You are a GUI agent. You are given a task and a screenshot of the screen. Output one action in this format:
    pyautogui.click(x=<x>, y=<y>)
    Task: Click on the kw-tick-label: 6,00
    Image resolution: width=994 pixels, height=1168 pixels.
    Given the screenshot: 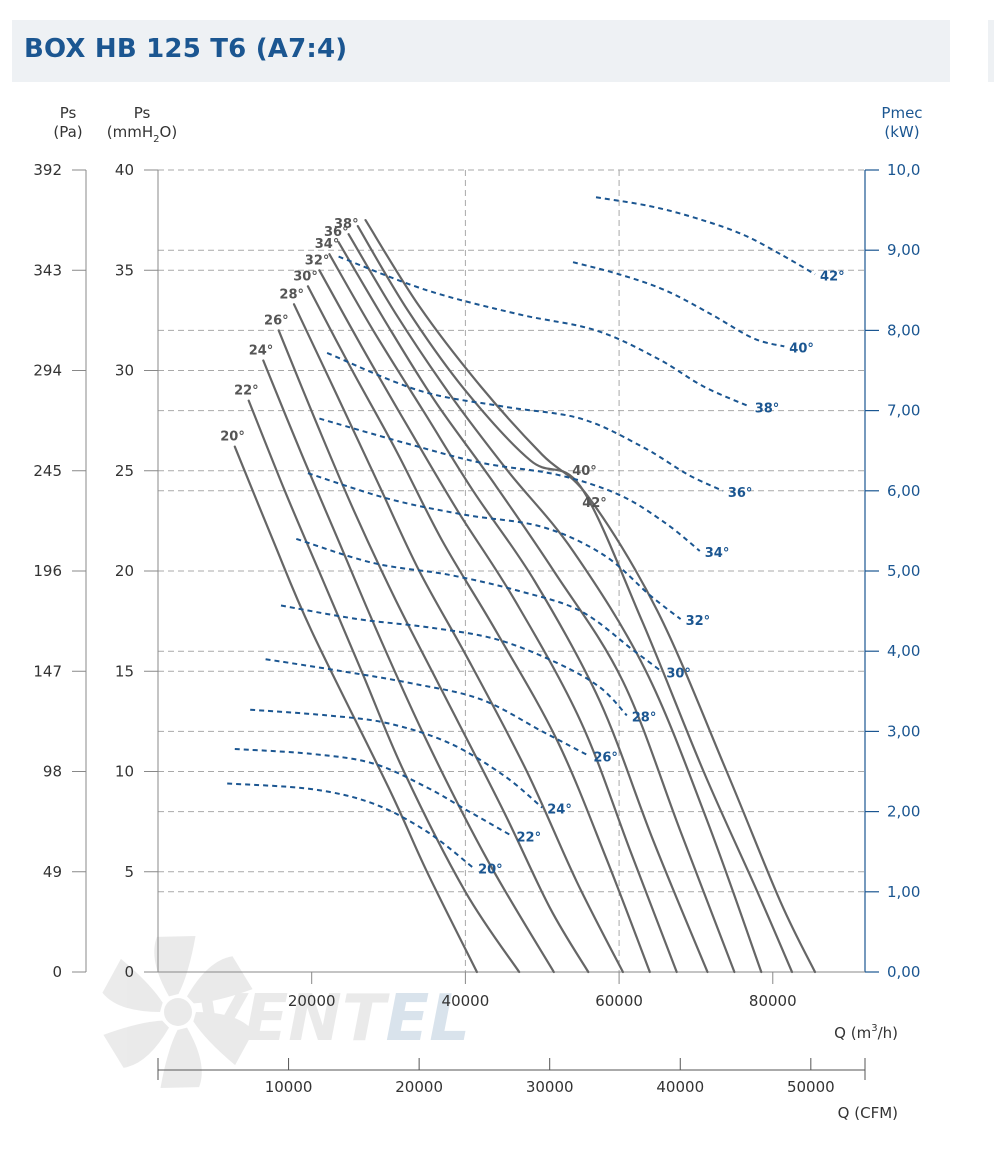 What is the action you would take?
    pyautogui.click(x=903, y=491)
    